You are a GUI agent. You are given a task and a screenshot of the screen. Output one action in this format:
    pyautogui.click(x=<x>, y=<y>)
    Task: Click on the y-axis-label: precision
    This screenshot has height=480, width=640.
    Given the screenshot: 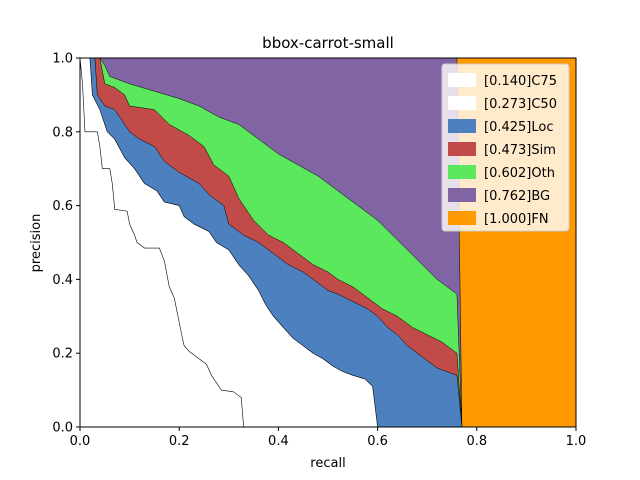 What is the action you would take?
    pyautogui.click(x=36, y=243)
    